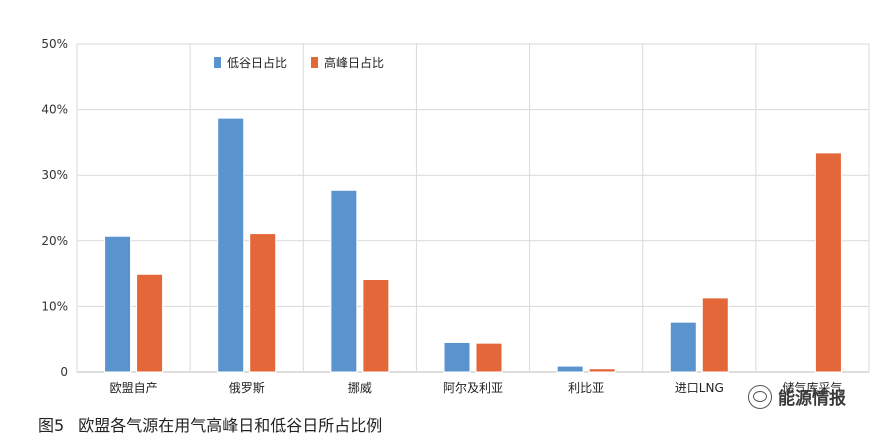 The height and width of the screenshot is (439, 891). Describe the element at coordinates (134, 388) in the screenshot. I see `category-label: 欧盟自产` at that location.